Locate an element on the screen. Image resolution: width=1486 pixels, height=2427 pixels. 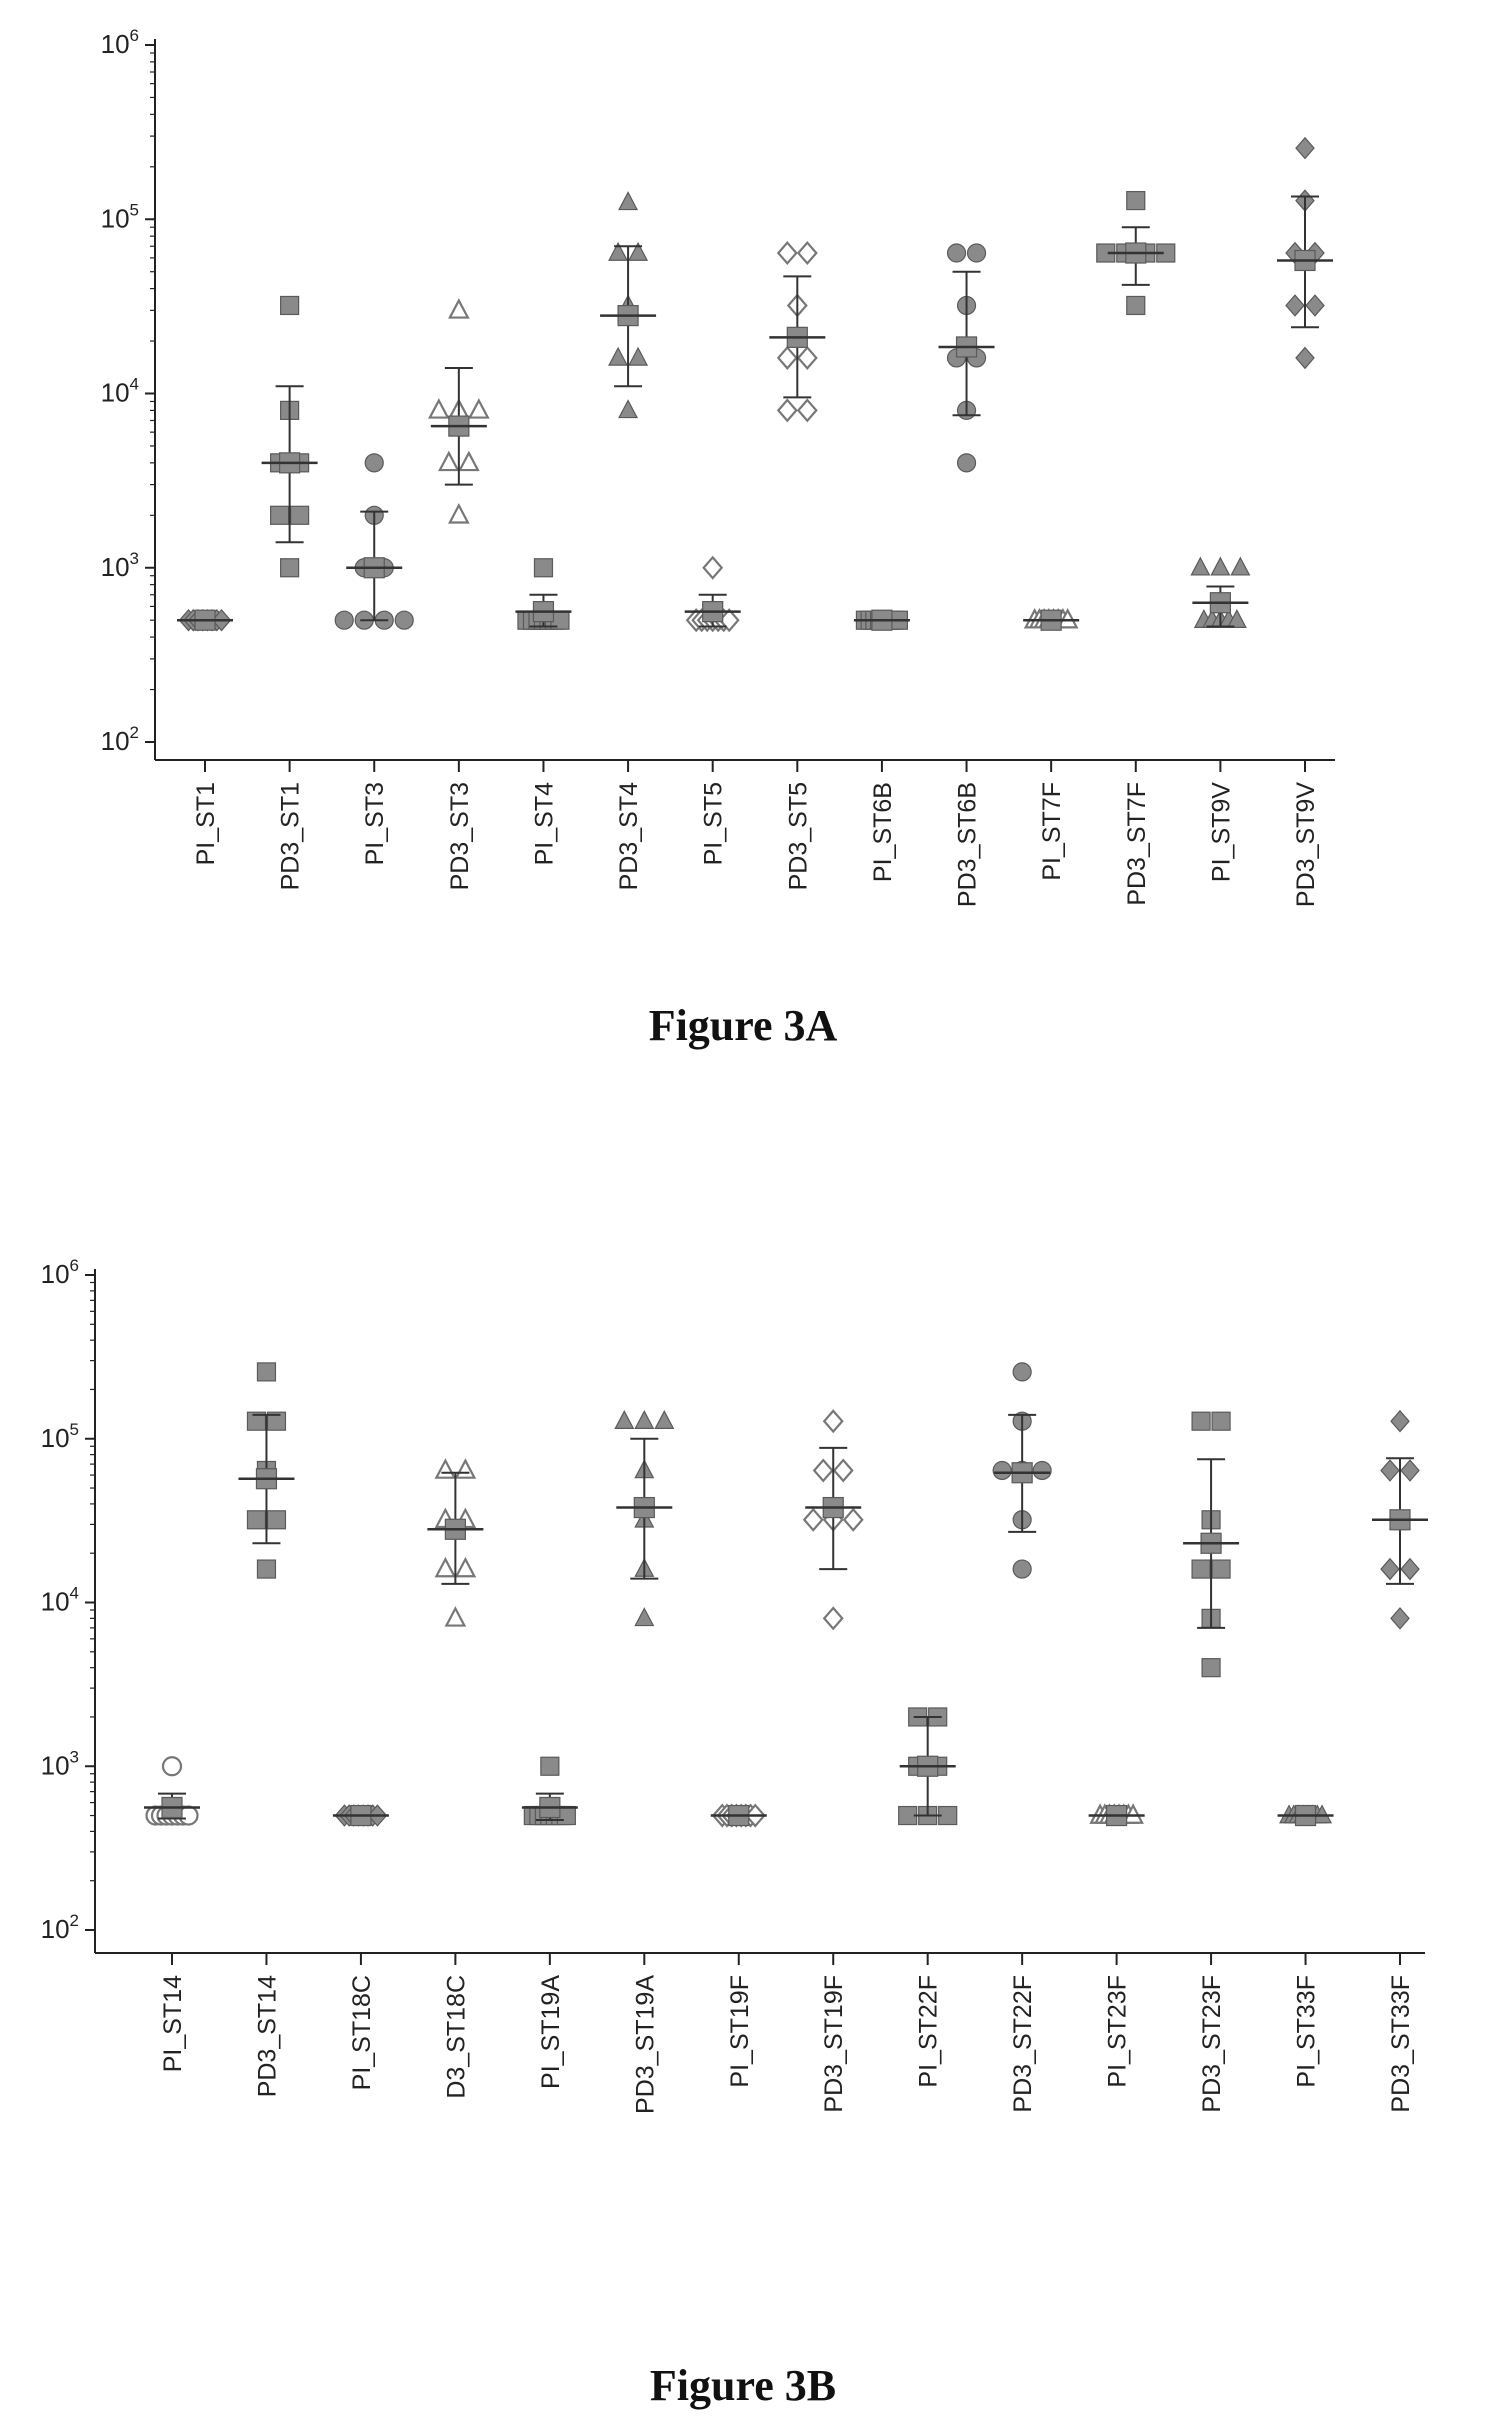
x-tick-label: PD3_ST14 is located at coordinates (267, 2036).